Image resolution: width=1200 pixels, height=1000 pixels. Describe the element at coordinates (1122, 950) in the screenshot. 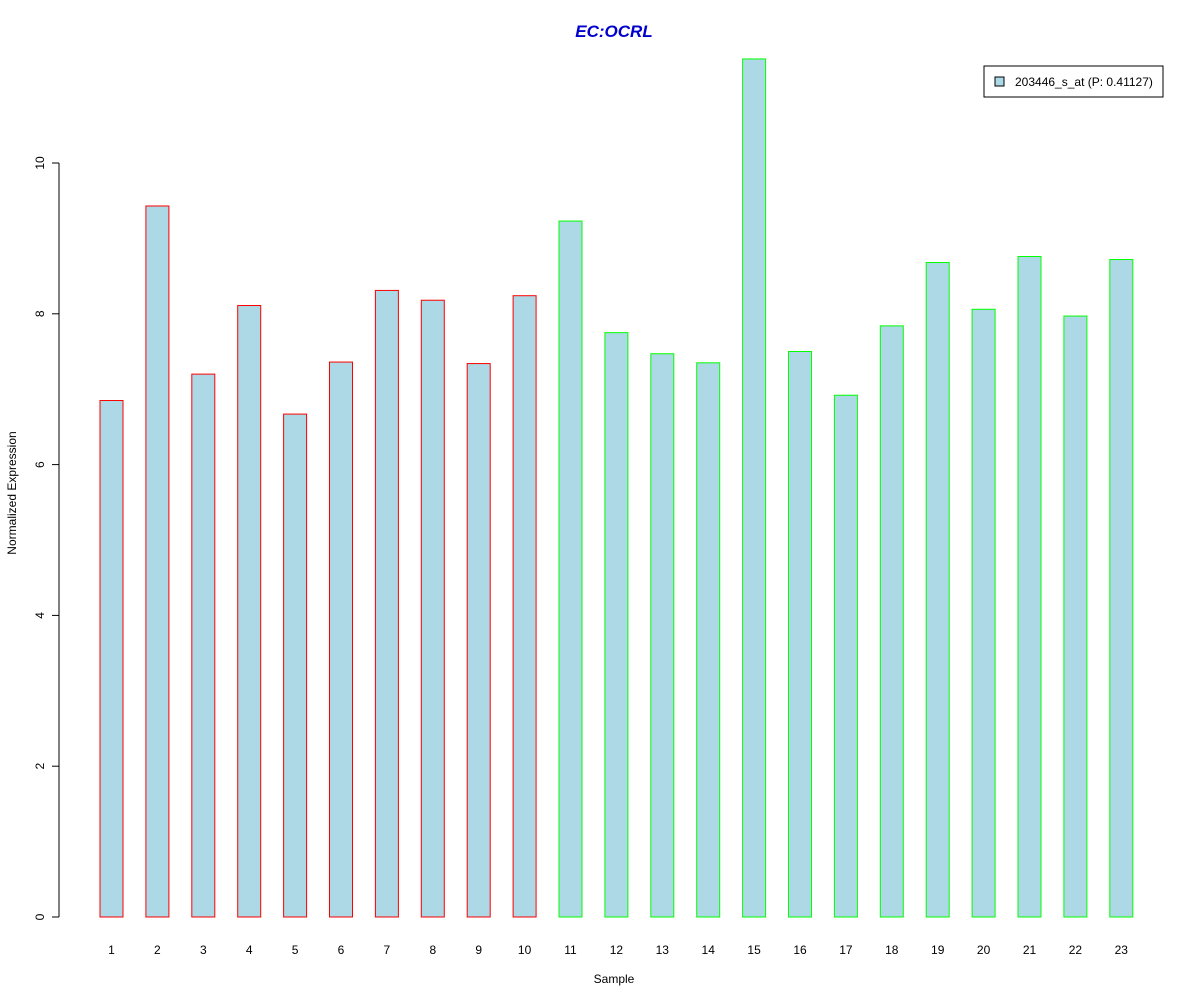

I see `x-tick-label: 23` at that location.